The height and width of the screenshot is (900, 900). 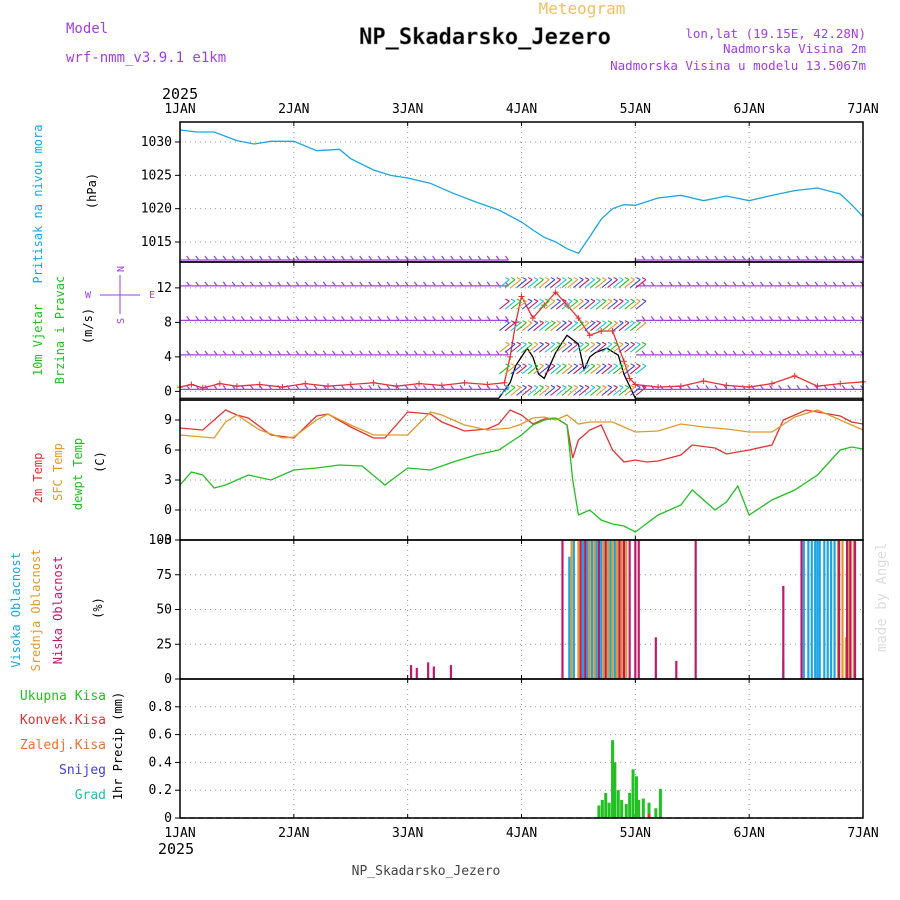 I want to click on x-tick-label-top: 7JAN, so click(x=862, y=109).